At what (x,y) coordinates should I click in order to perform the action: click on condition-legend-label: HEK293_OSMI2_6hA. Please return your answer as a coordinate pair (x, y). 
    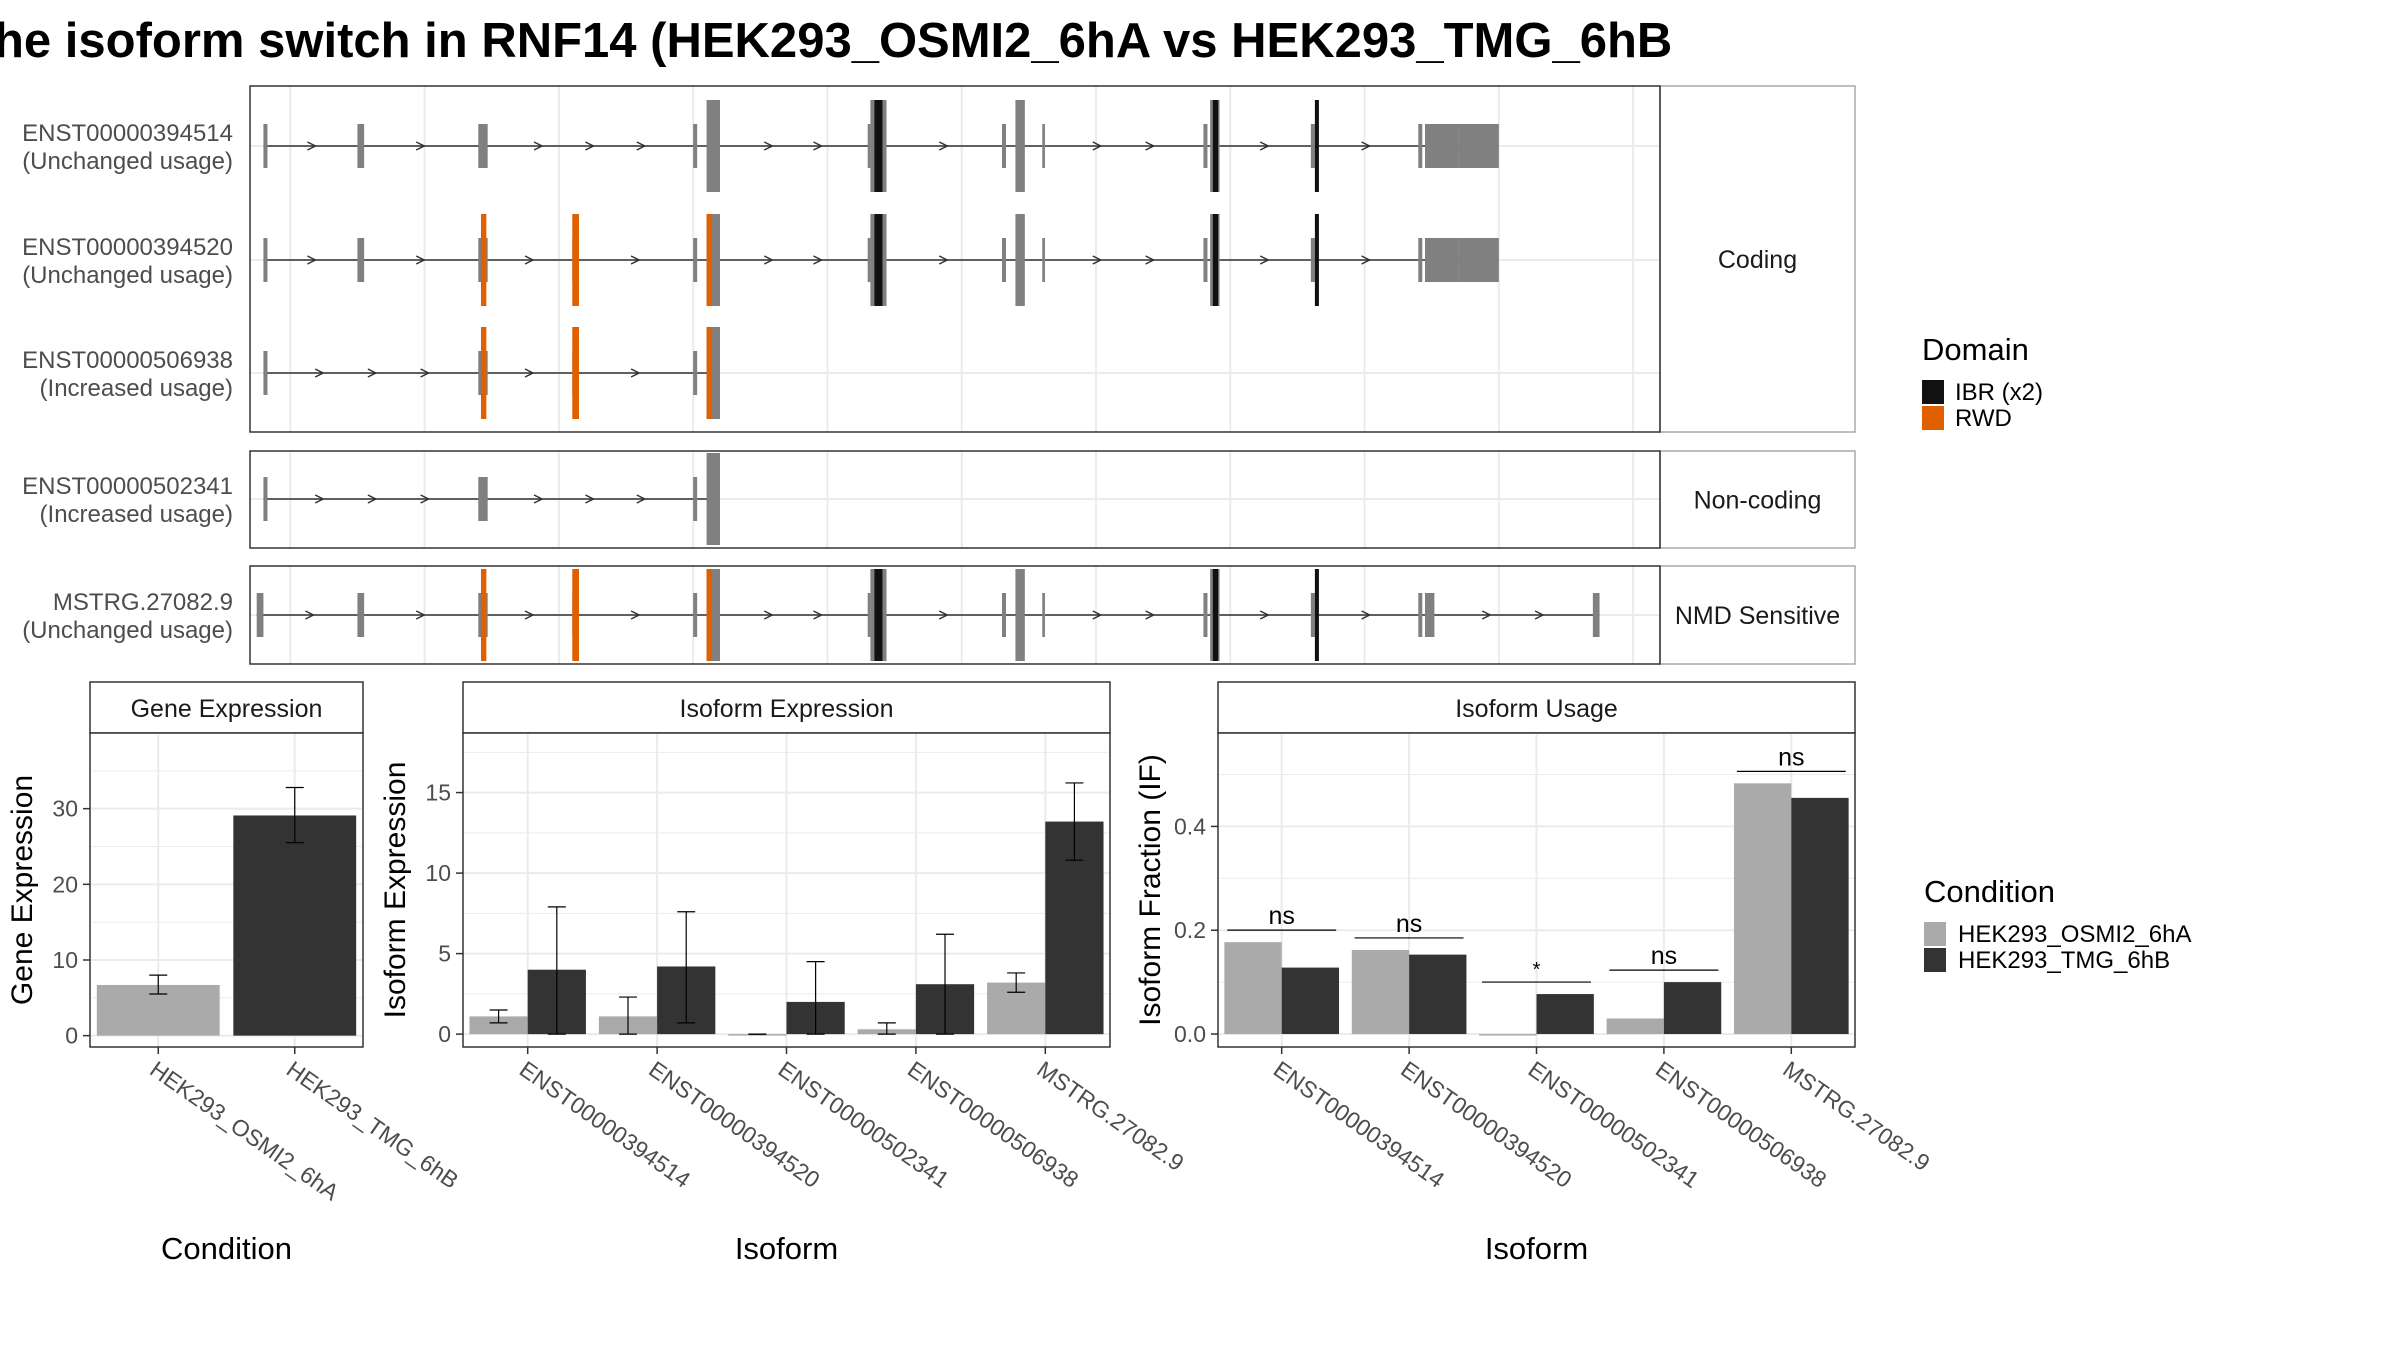
    Looking at the image, I should click on (2074, 934).